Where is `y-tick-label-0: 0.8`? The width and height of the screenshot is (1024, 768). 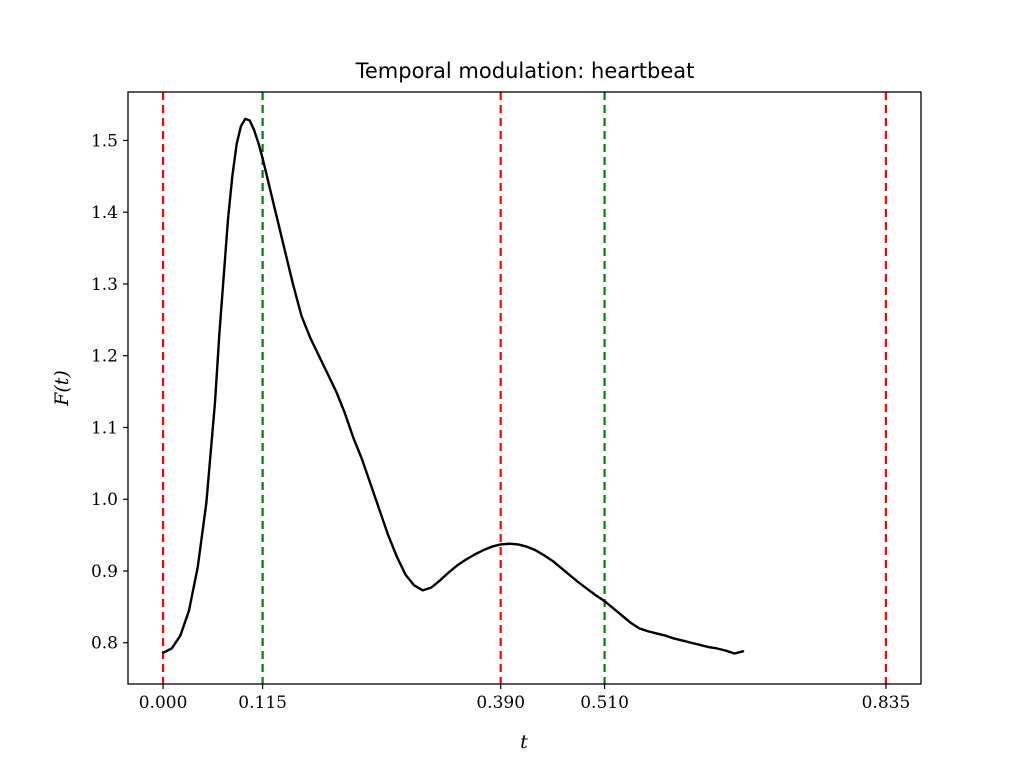
y-tick-label-0: 0.8 is located at coordinates (104, 644).